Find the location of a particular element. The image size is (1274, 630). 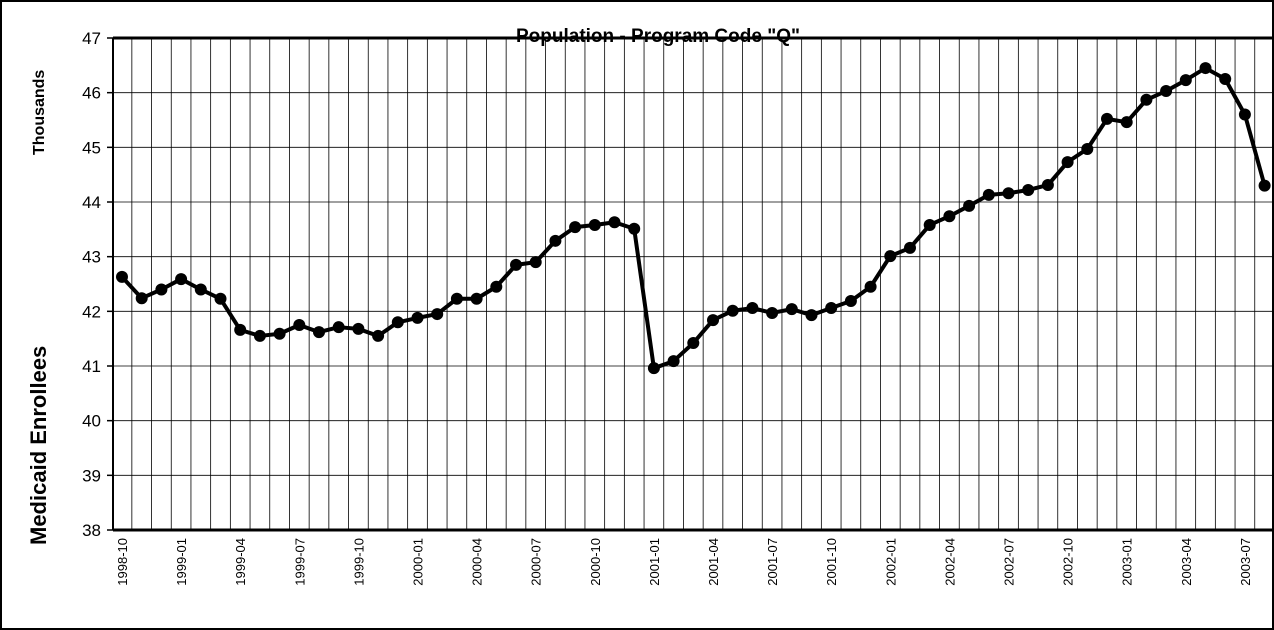

x-tick-label: 1999-07 is located at coordinates (299, 562).